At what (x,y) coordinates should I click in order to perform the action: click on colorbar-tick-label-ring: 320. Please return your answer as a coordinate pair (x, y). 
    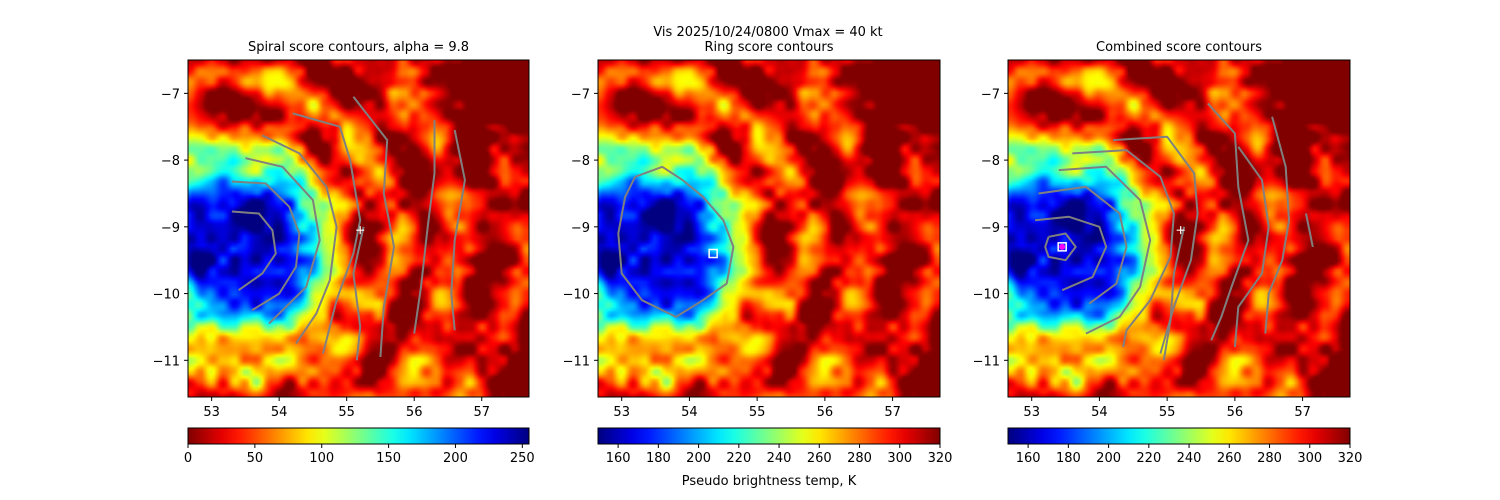
    Looking at the image, I should click on (940, 458).